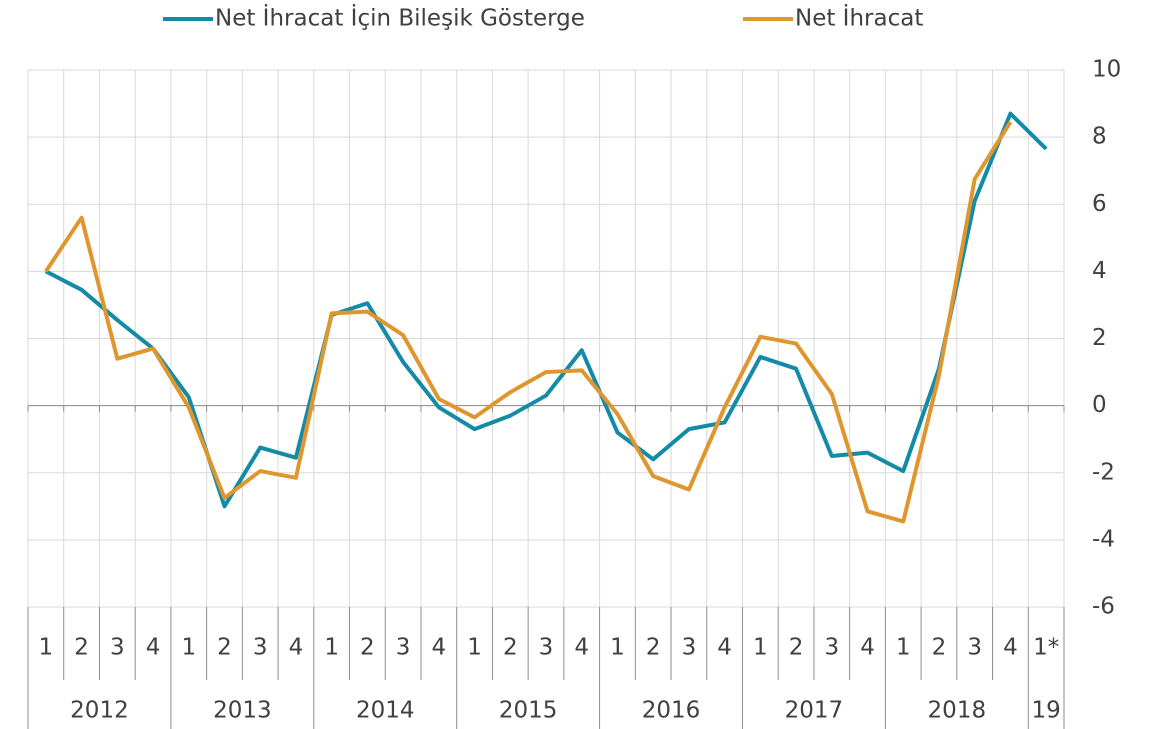 The width and height of the screenshot is (1155, 729). Describe the element at coordinates (814, 711) in the screenshot. I see `x-group-label: 2017` at that location.